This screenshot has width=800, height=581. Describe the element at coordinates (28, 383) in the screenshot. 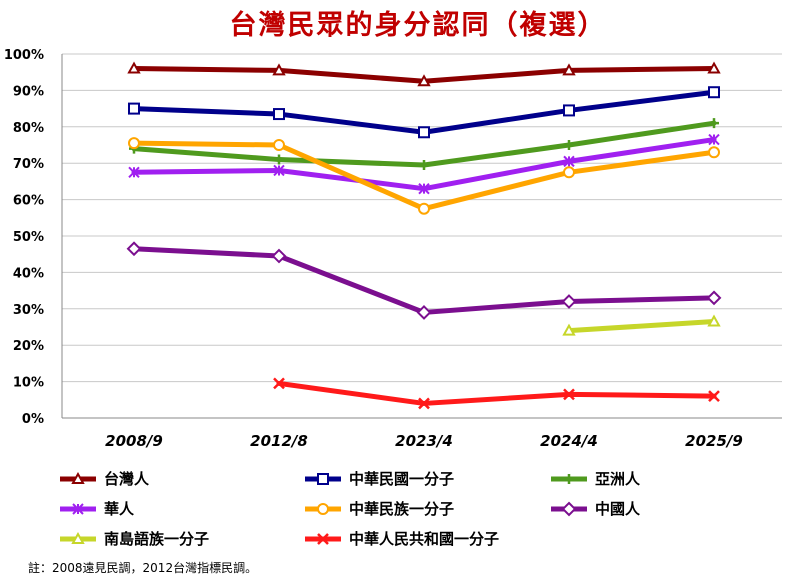

I see `y-tick-label: 10%` at that location.